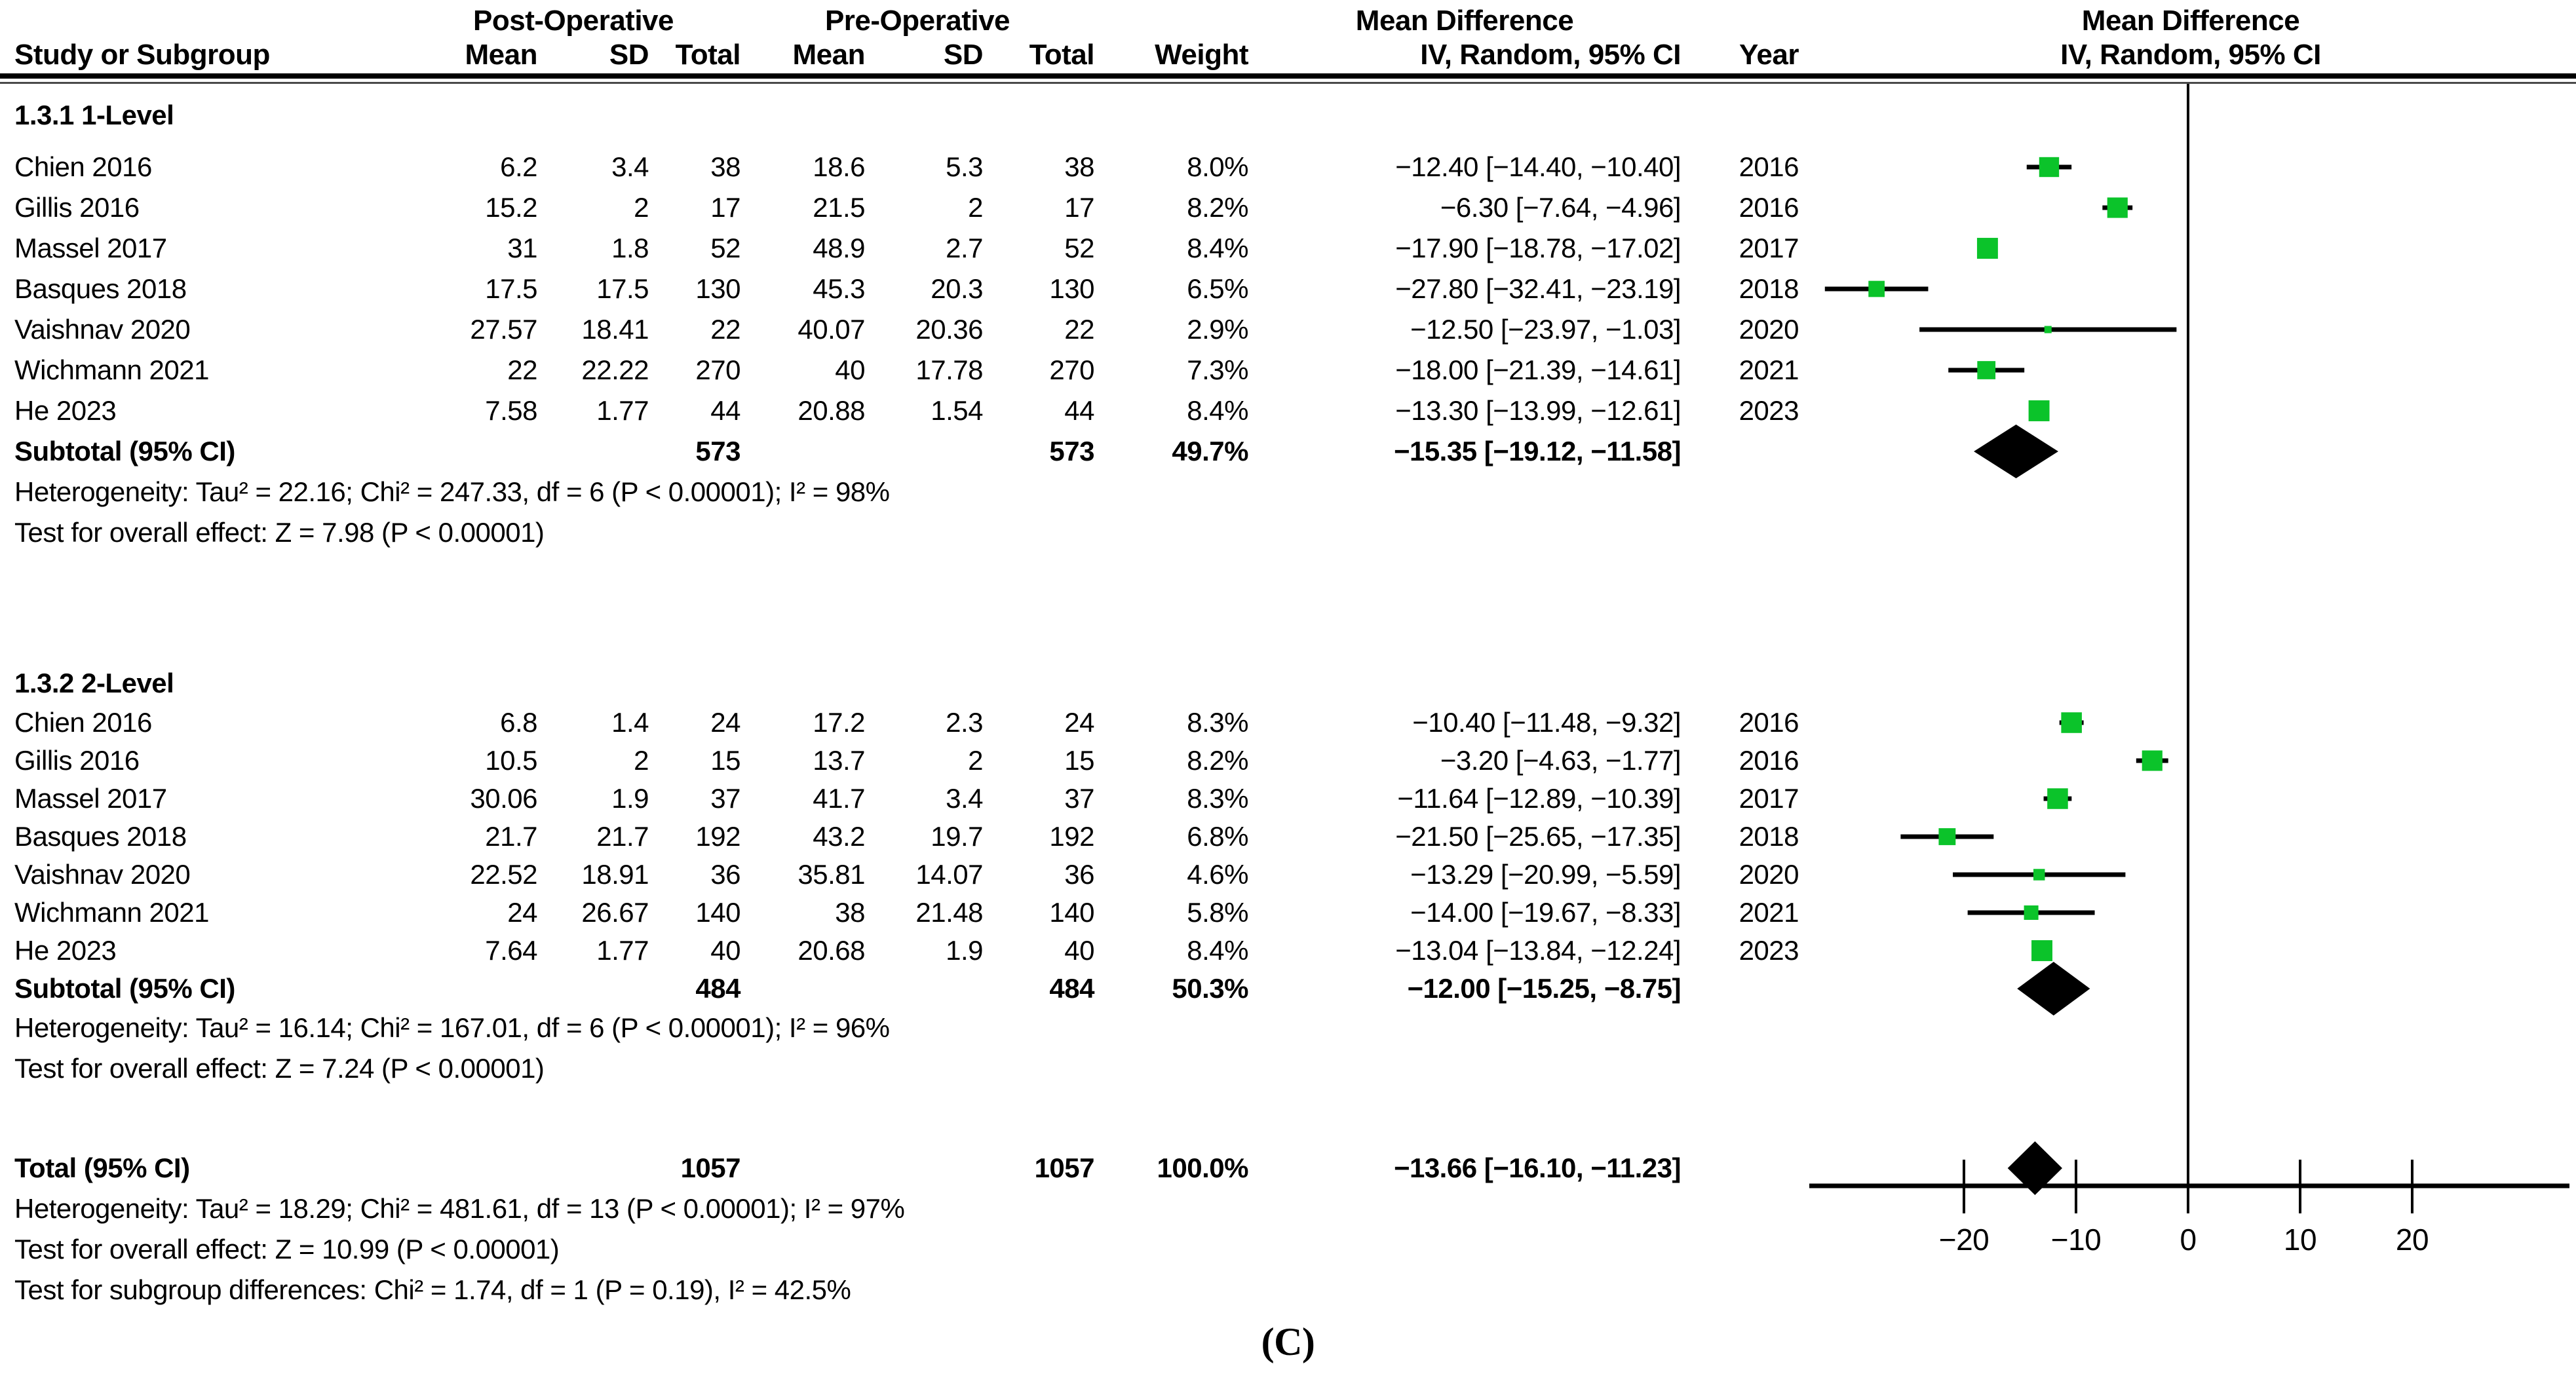 The width and height of the screenshot is (2576, 1387). What do you see at coordinates (102, 329) in the screenshot?
I see `cell-study: Vaishnav 2020` at bounding box center [102, 329].